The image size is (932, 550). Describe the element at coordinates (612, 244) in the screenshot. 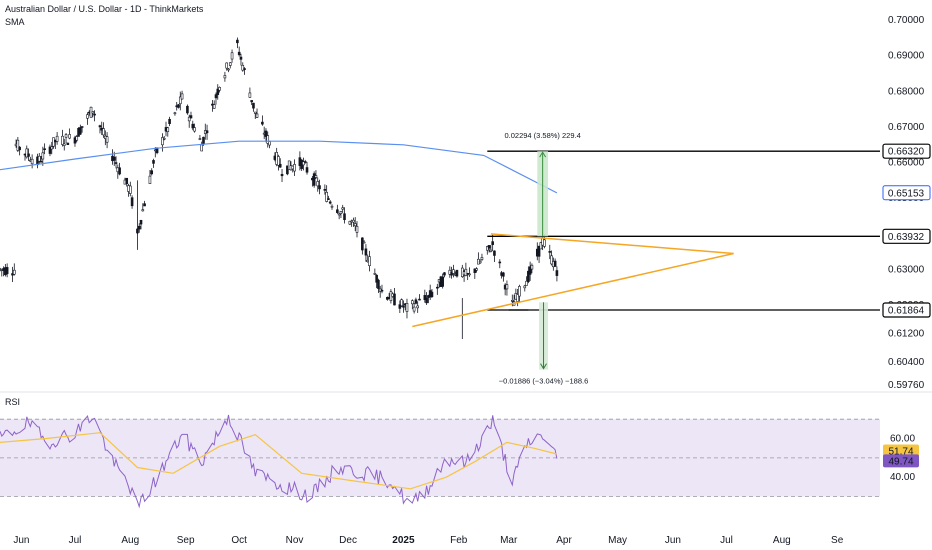

I see `triangle-upper-line` at that location.